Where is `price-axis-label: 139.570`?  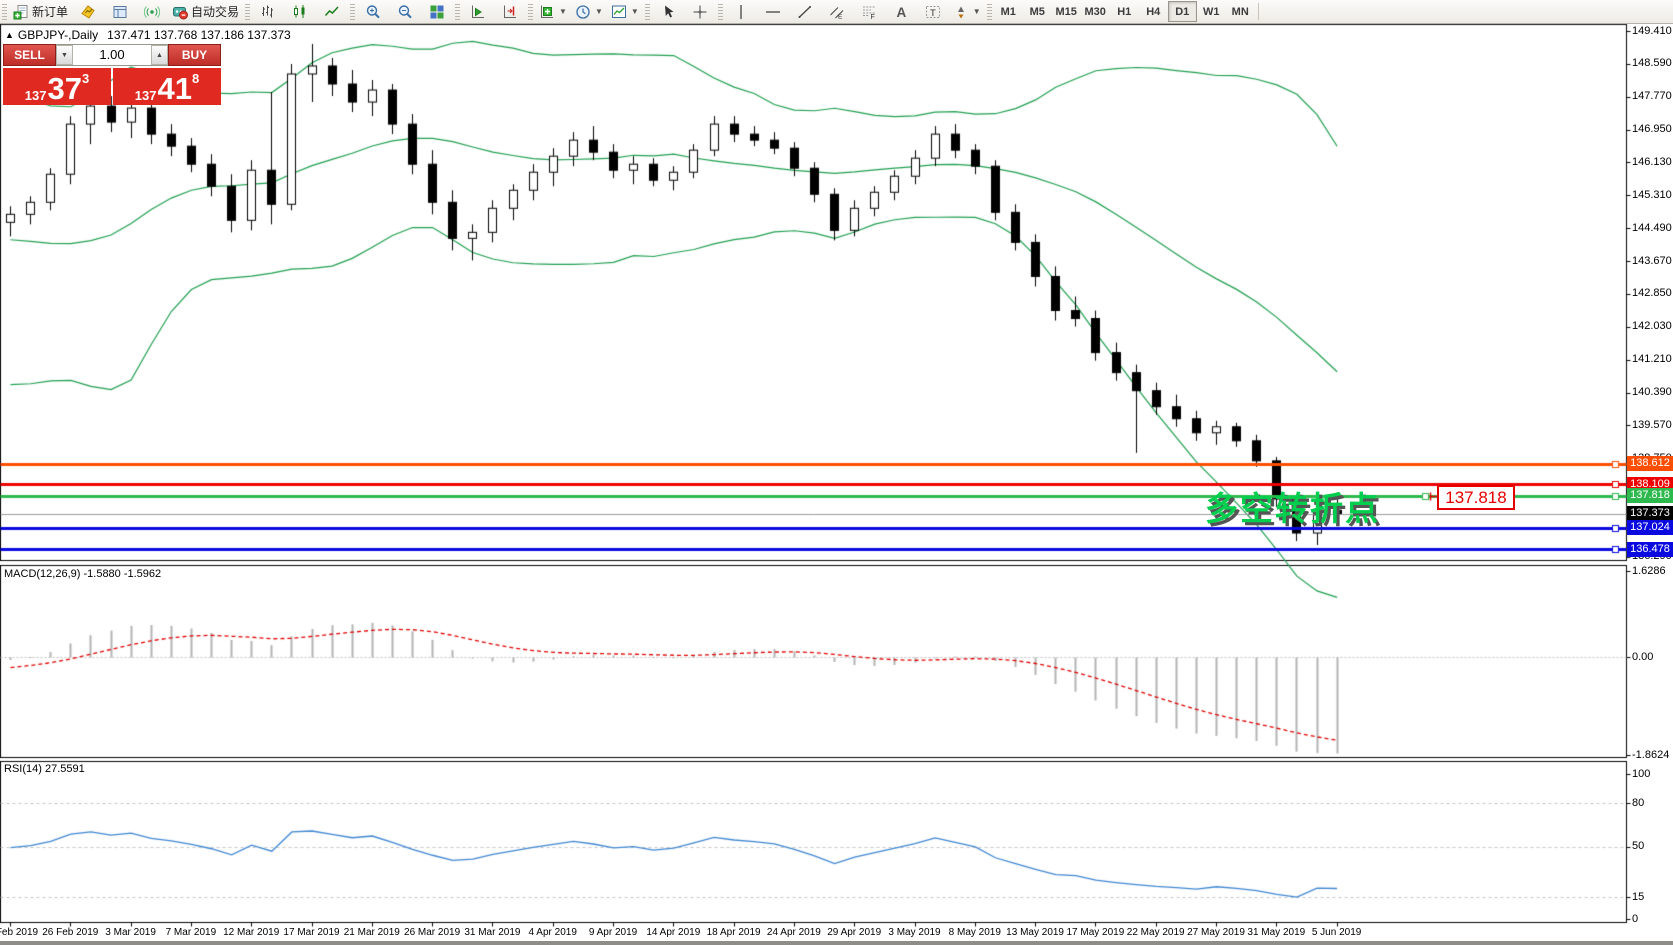 price-axis-label: 139.570 is located at coordinates (1652, 424).